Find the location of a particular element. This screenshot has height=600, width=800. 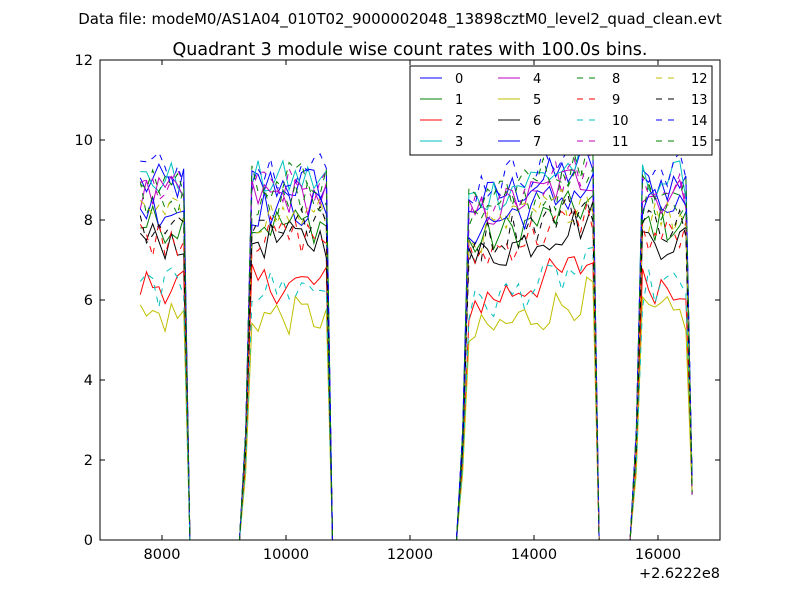

x-tick-label: 12000 is located at coordinates (410, 555).